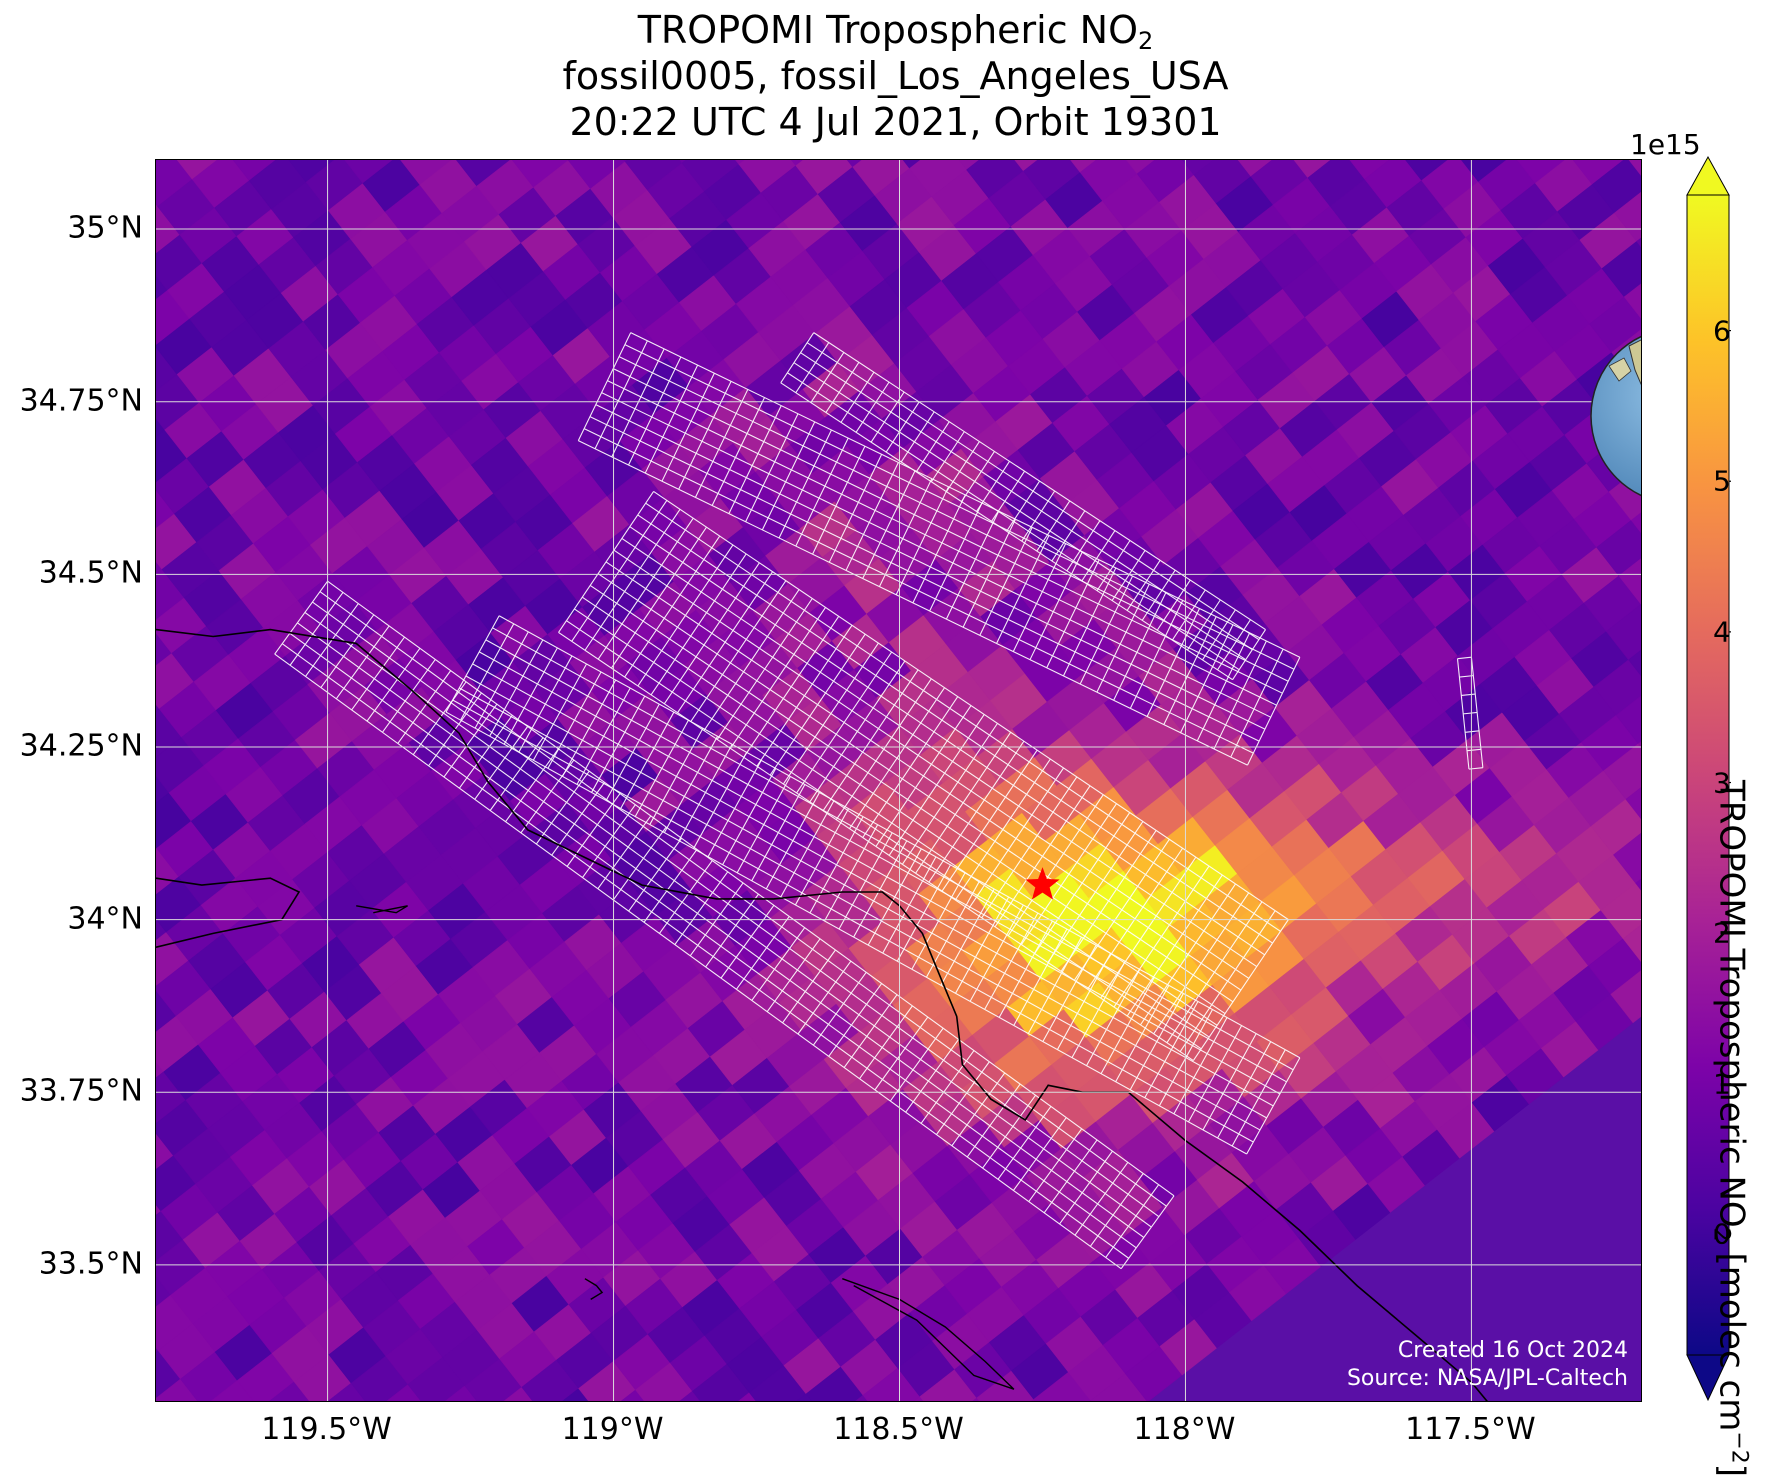 Image resolution: width=1791 pixels, height=1477 pixels. I want to click on lat-tick-label: 33.75°N, so click(81, 1091).